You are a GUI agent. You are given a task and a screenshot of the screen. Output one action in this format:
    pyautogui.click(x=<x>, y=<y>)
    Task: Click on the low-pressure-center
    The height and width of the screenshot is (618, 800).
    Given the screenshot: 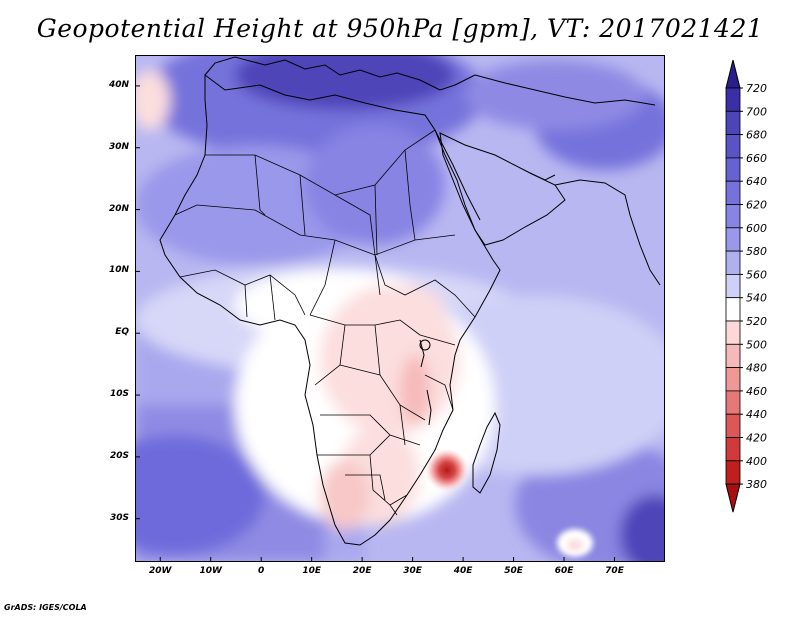 What is the action you would take?
    pyautogui.click(x=447, y=470)
    